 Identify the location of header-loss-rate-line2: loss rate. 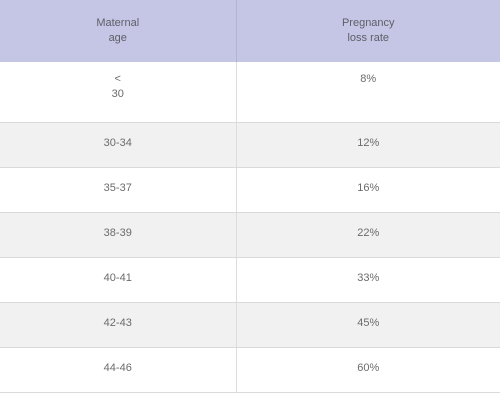
(368, 38).